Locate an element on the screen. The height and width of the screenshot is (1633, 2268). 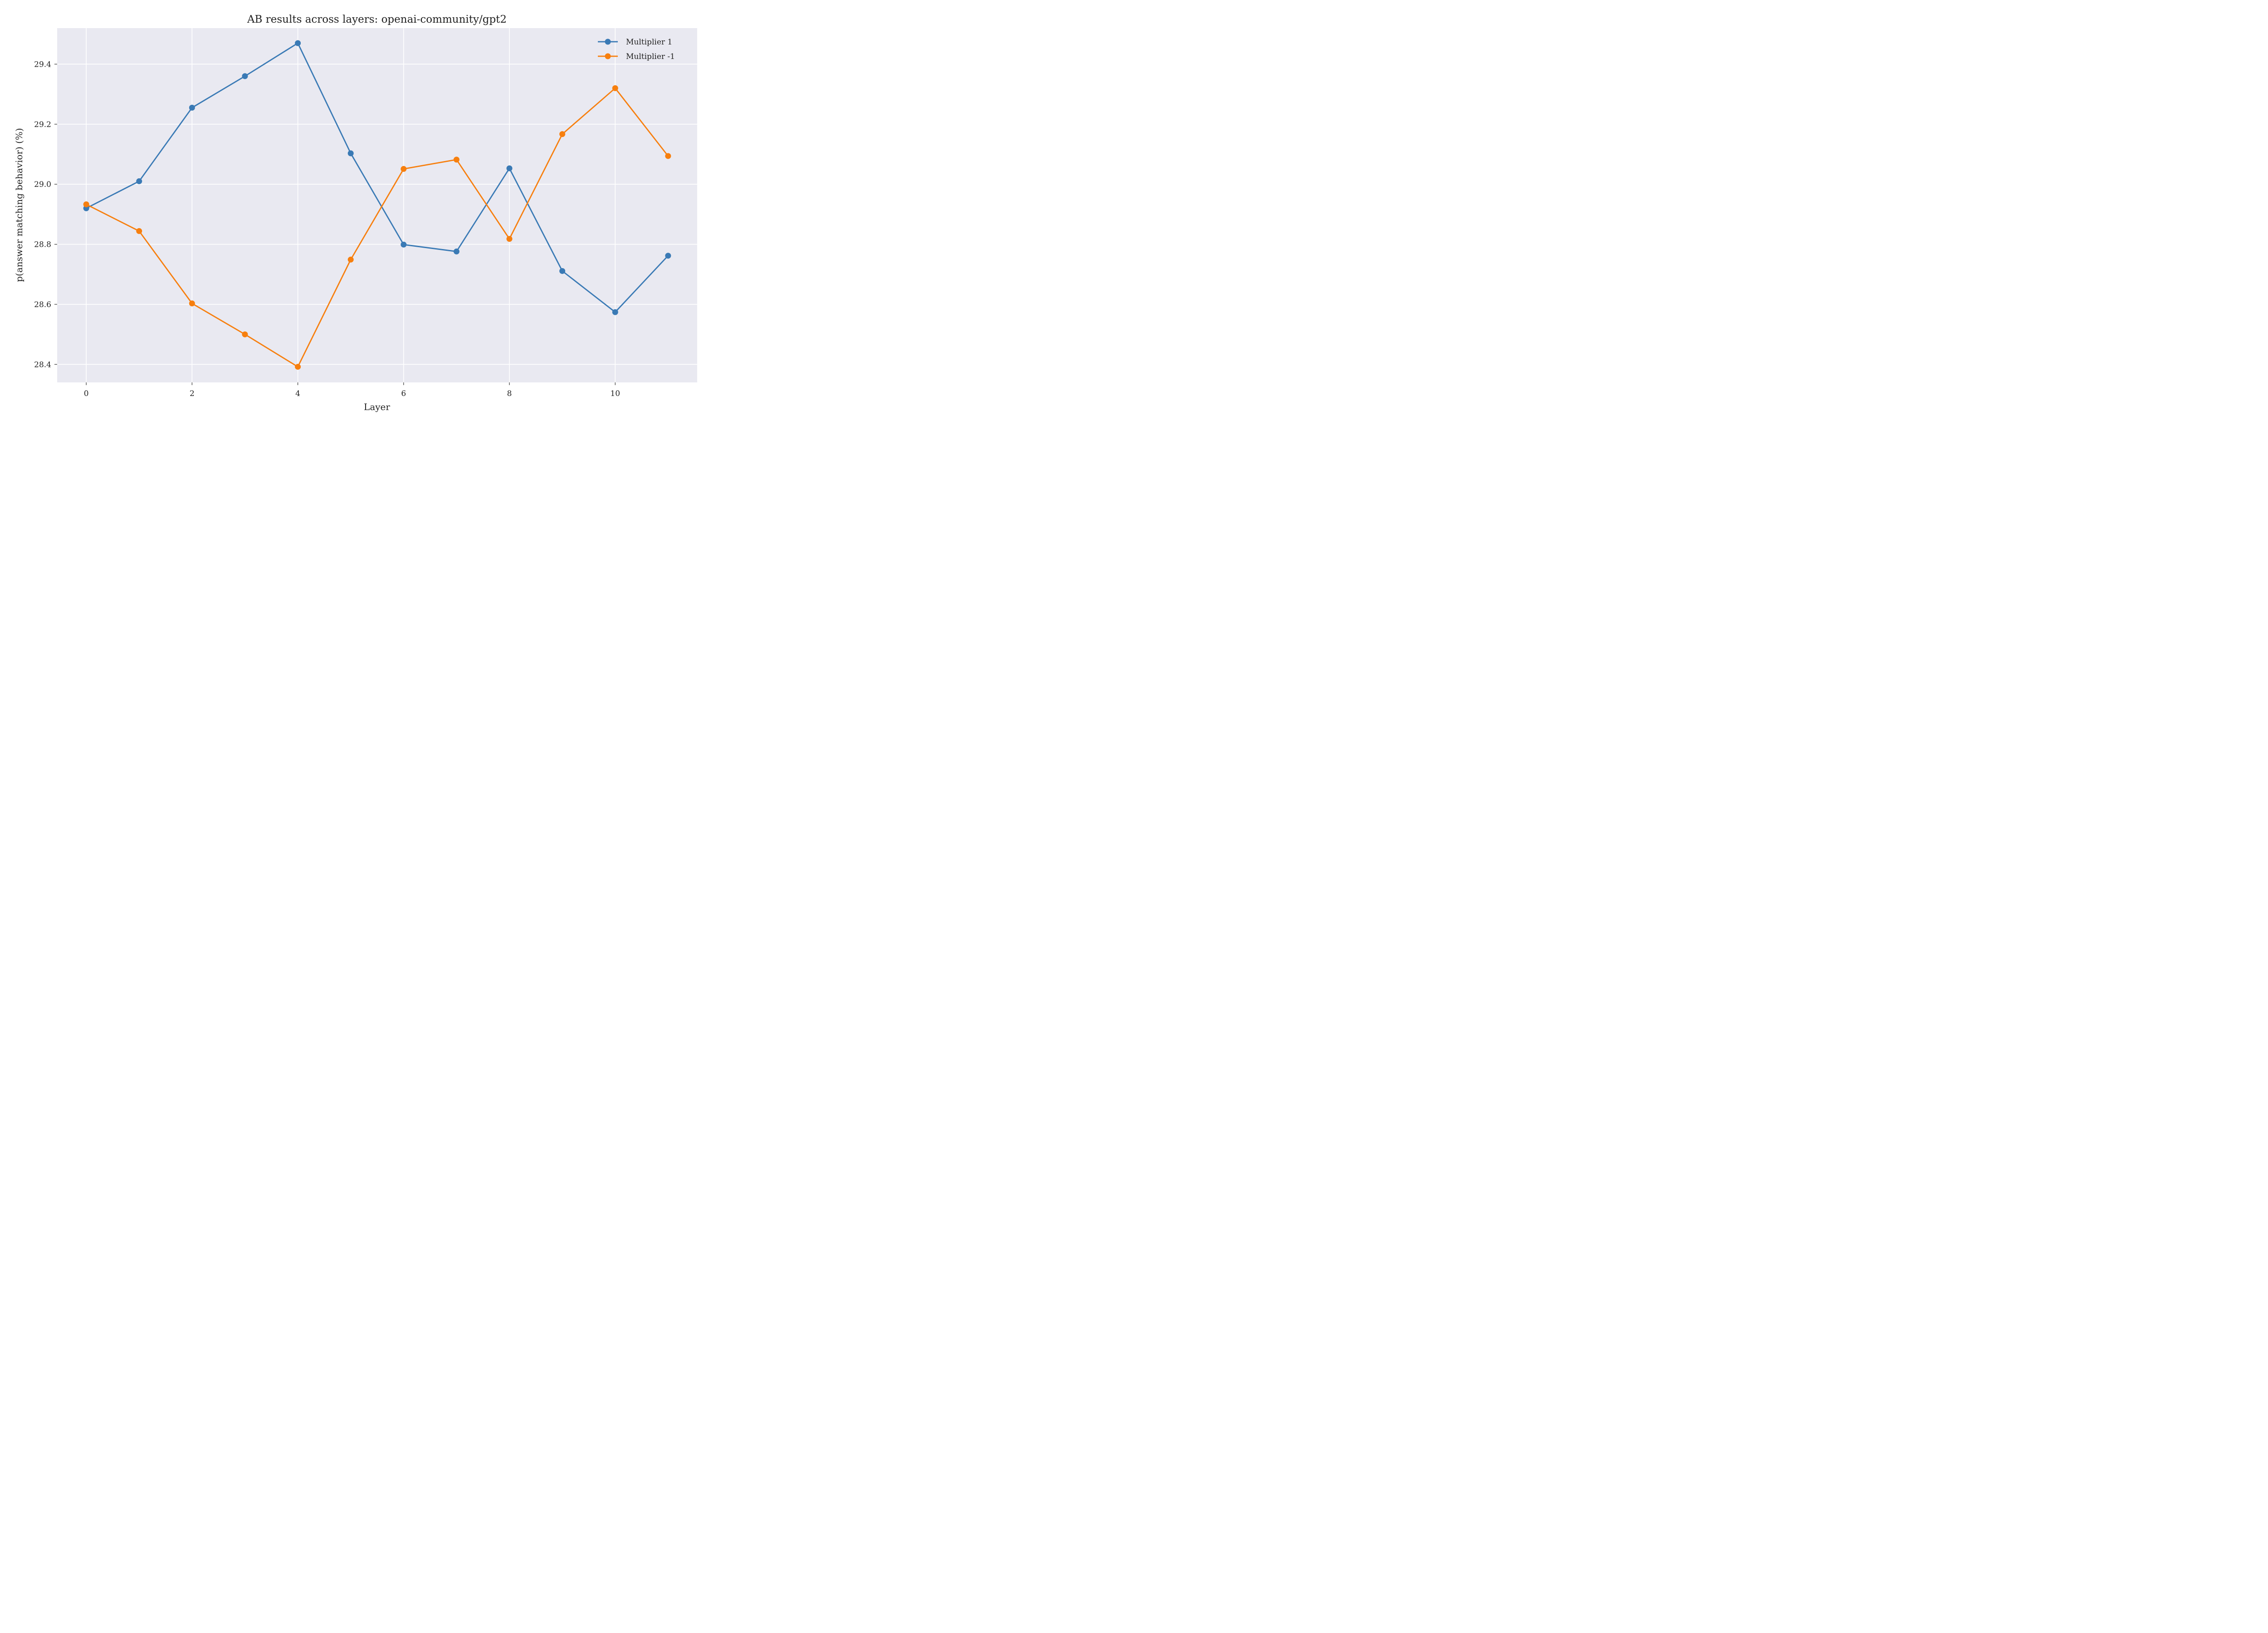
y-tick-label: 29.2 is located at coordinates (43, 124).